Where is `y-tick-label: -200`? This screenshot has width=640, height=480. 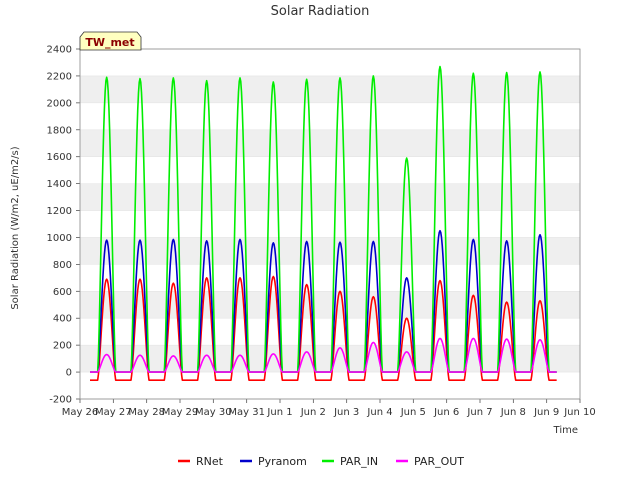 y-tick-label: -200 is located at coordinates (60, 400).